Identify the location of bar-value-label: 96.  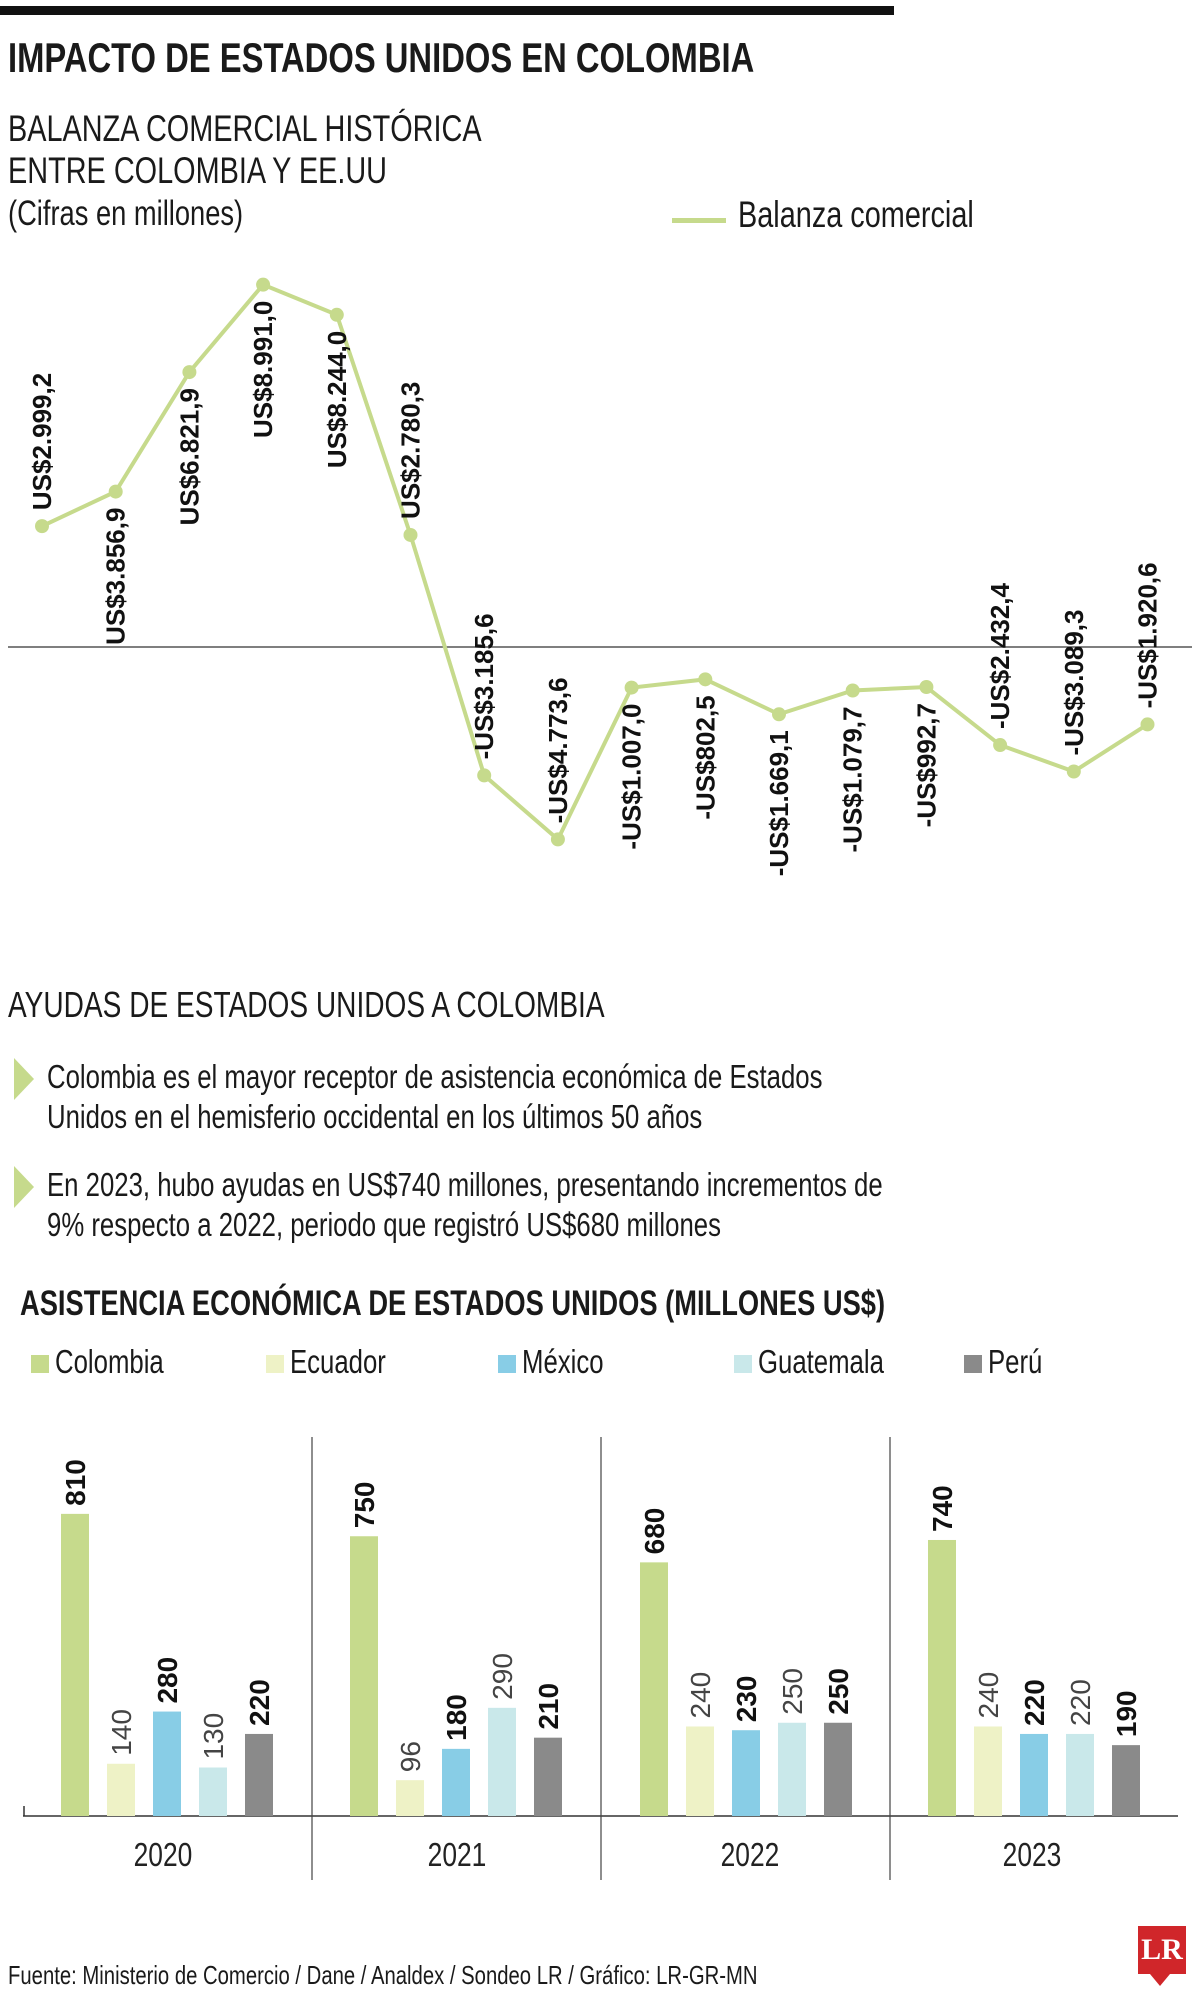
(410, 1756).